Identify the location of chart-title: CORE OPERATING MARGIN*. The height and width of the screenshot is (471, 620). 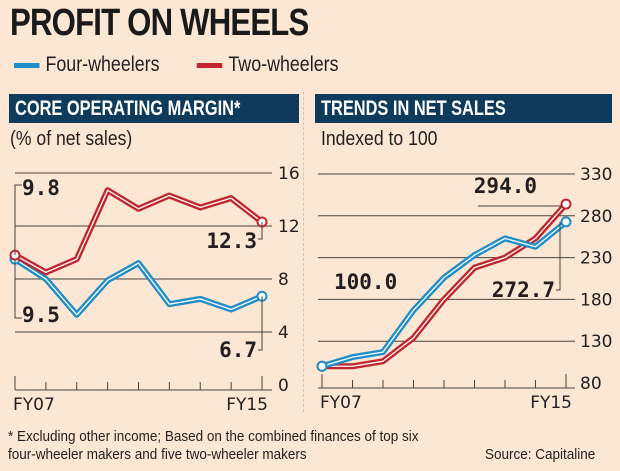
(128, 108).